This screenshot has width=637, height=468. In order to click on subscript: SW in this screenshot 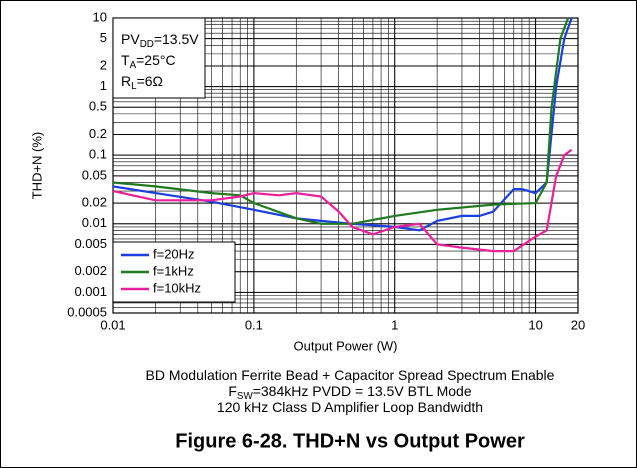, I will do `click(245, 396)`.